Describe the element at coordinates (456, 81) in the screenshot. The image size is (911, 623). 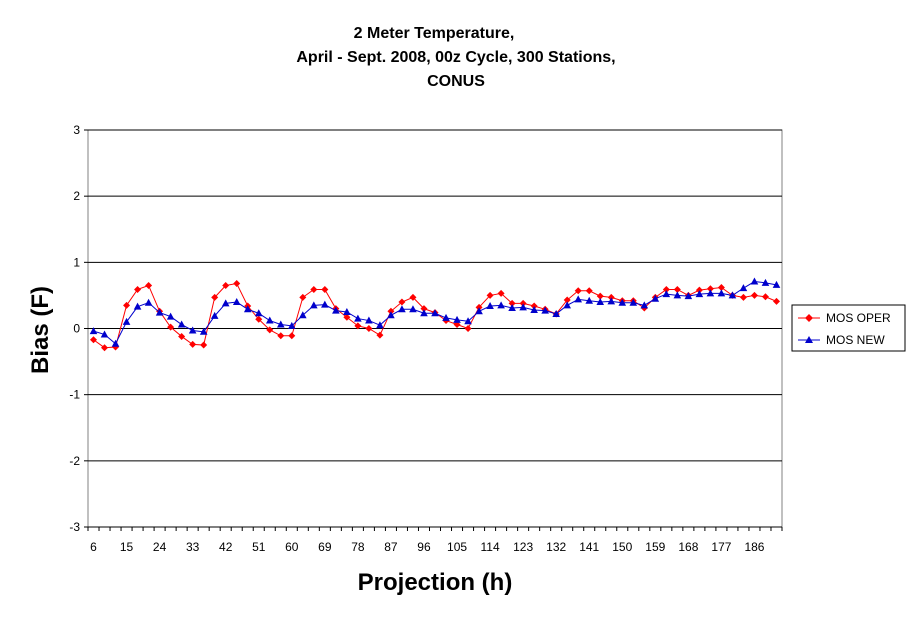
I see `chart-title-line-3: CONUS` at that location.